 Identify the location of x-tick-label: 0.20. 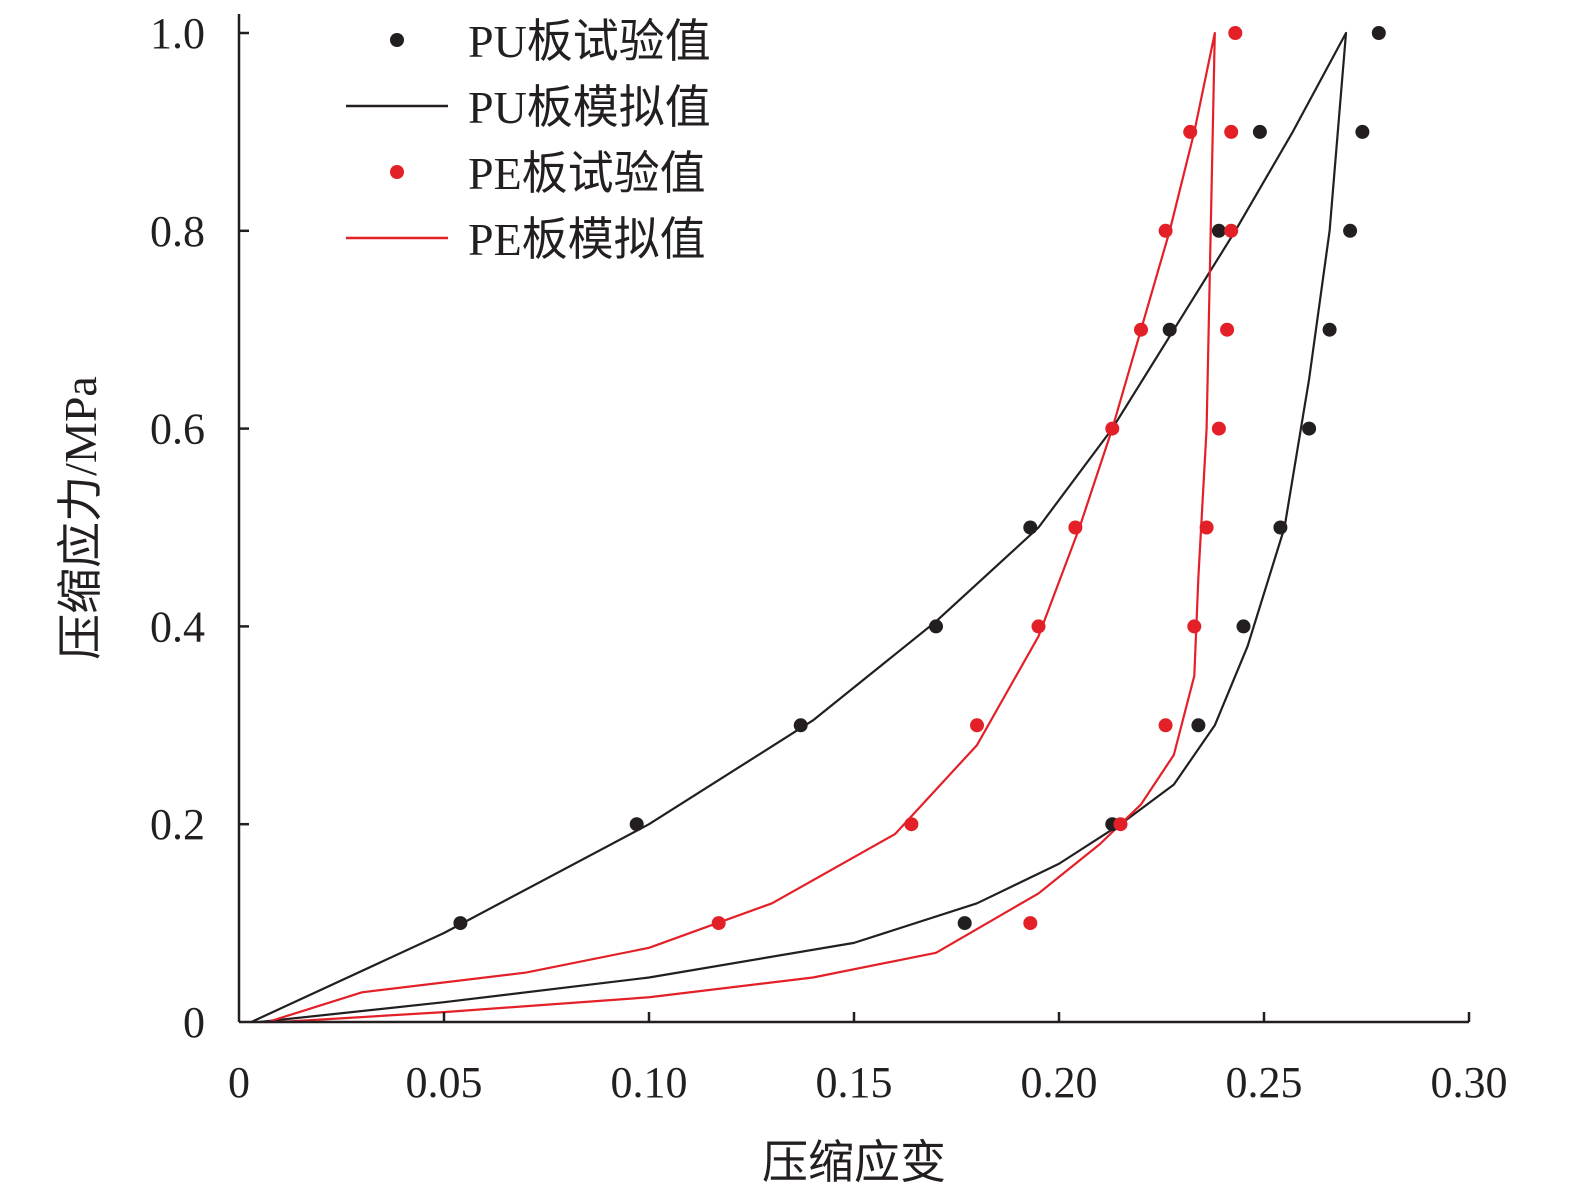
(1059, 1082).